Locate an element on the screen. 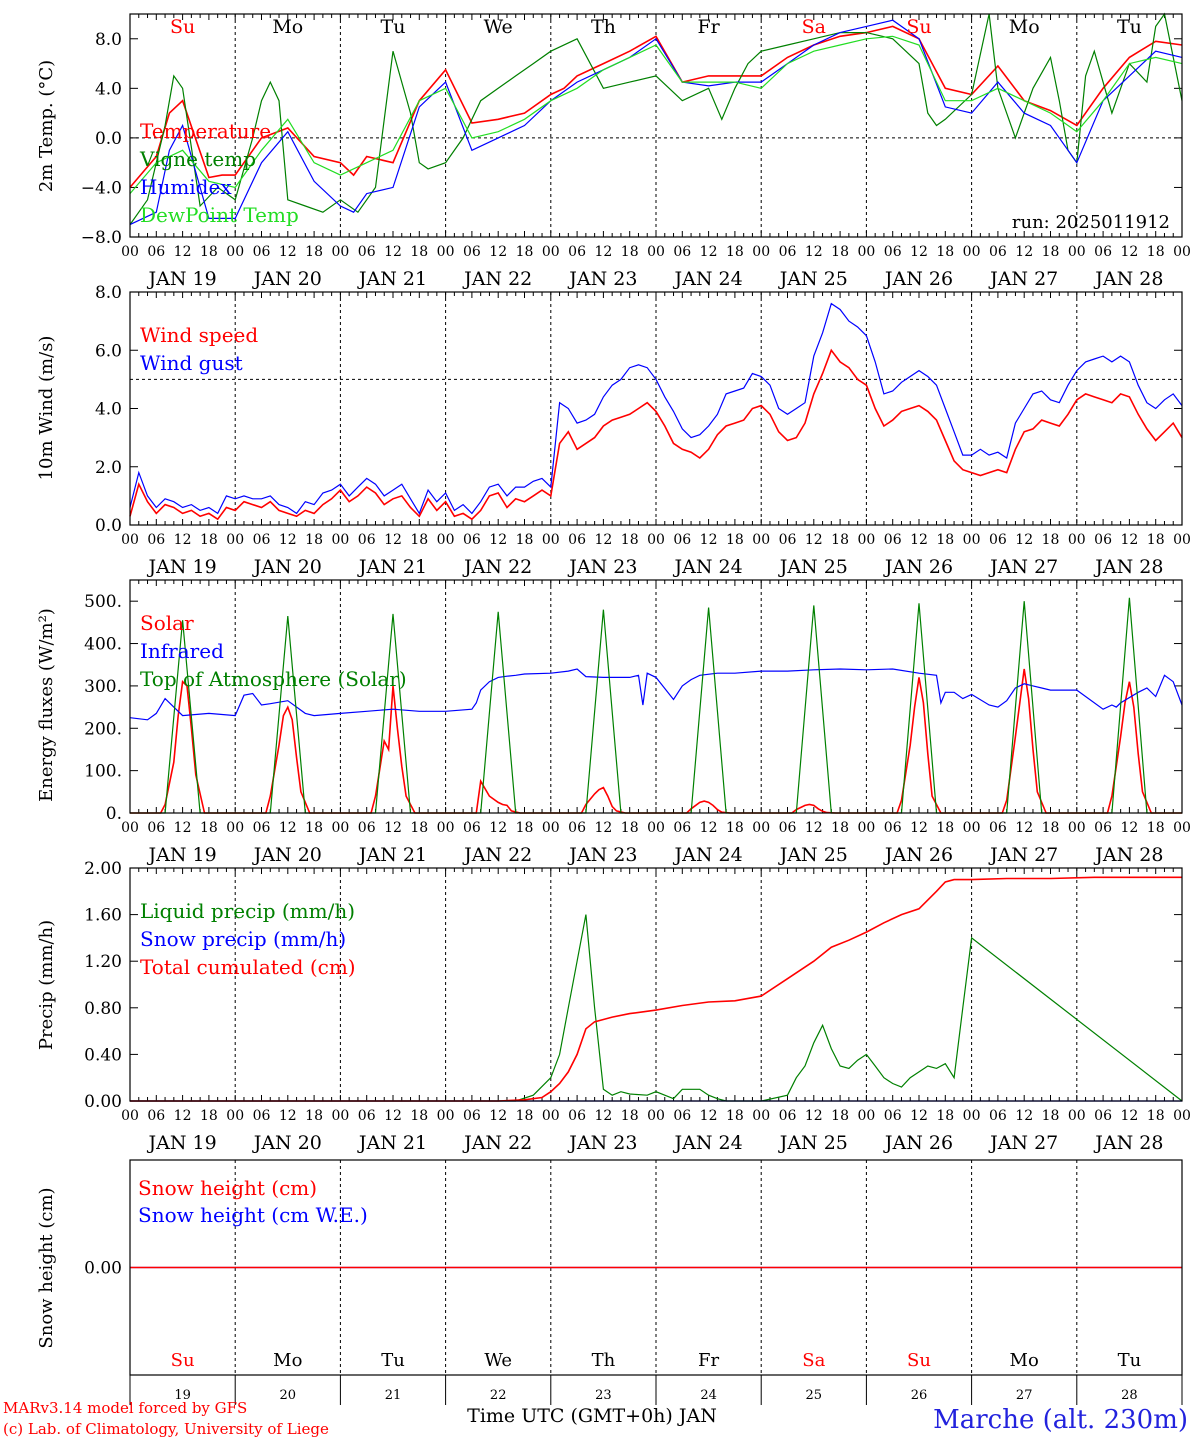 The height and width of the screenshot is (1440, 1194). y-tick-label: 6.0 is located at coordinates (108, 351).